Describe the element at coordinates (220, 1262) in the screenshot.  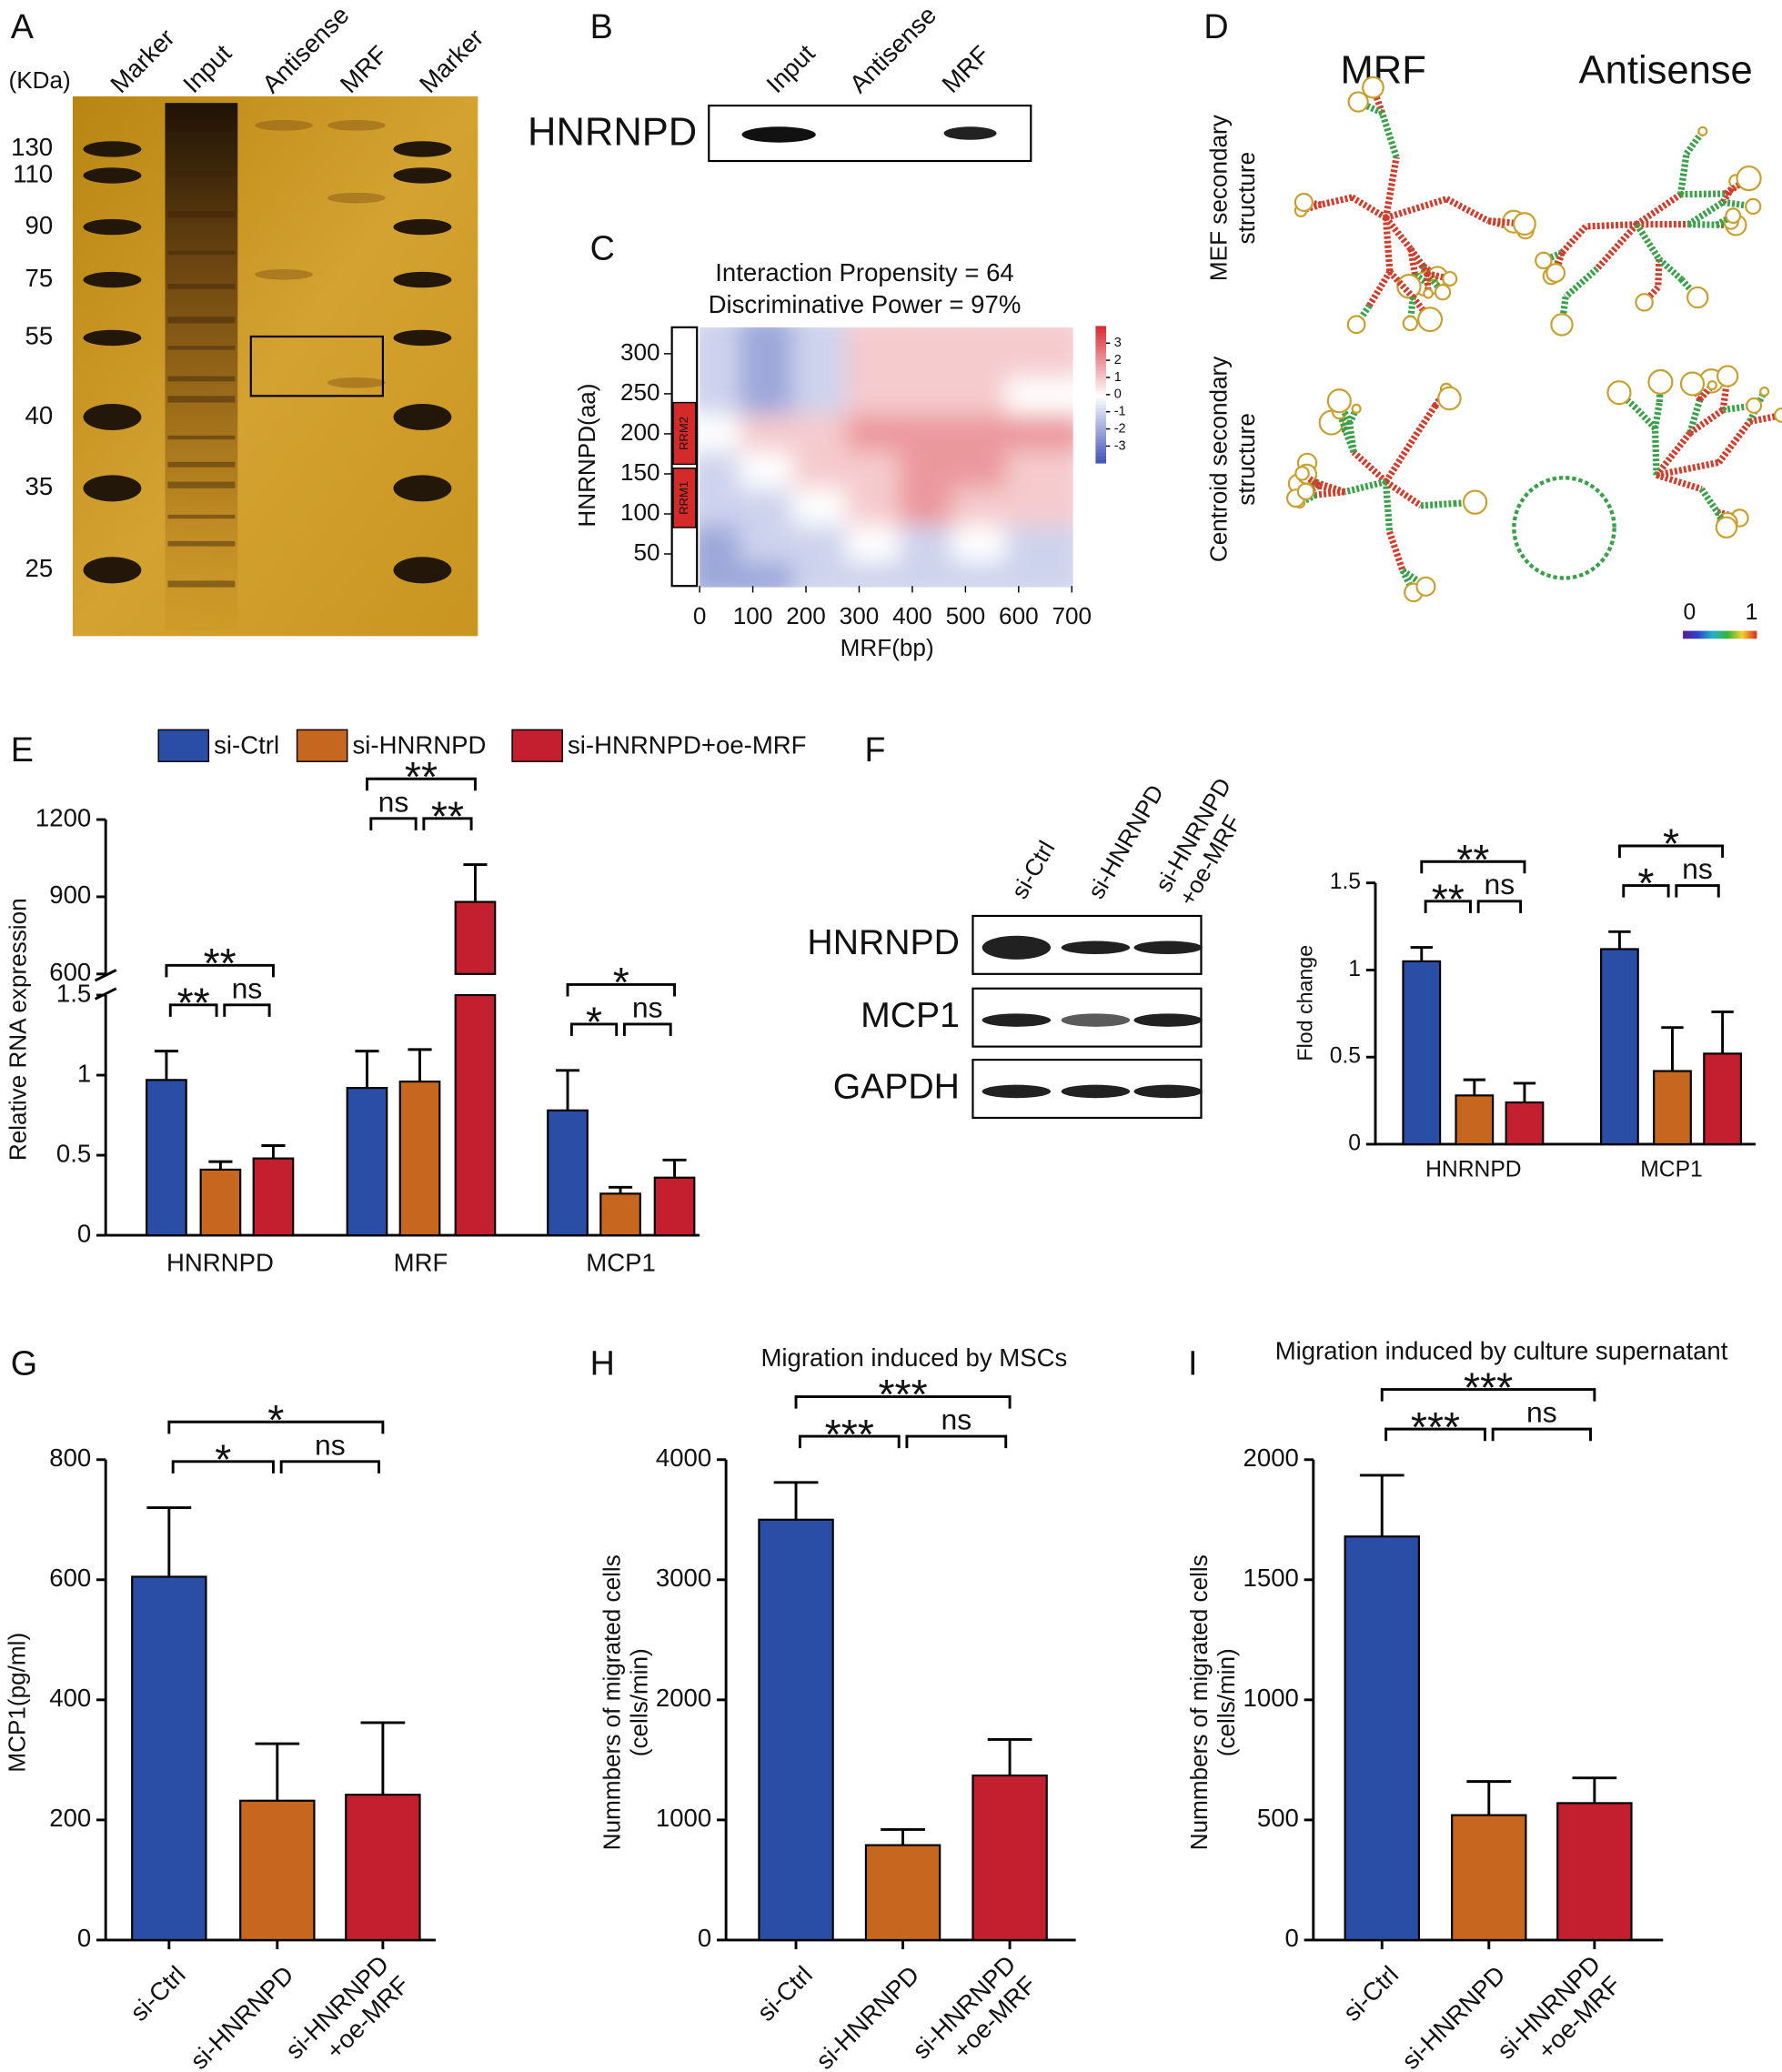
I see `x-tick-label: HNRNPD` at that location.